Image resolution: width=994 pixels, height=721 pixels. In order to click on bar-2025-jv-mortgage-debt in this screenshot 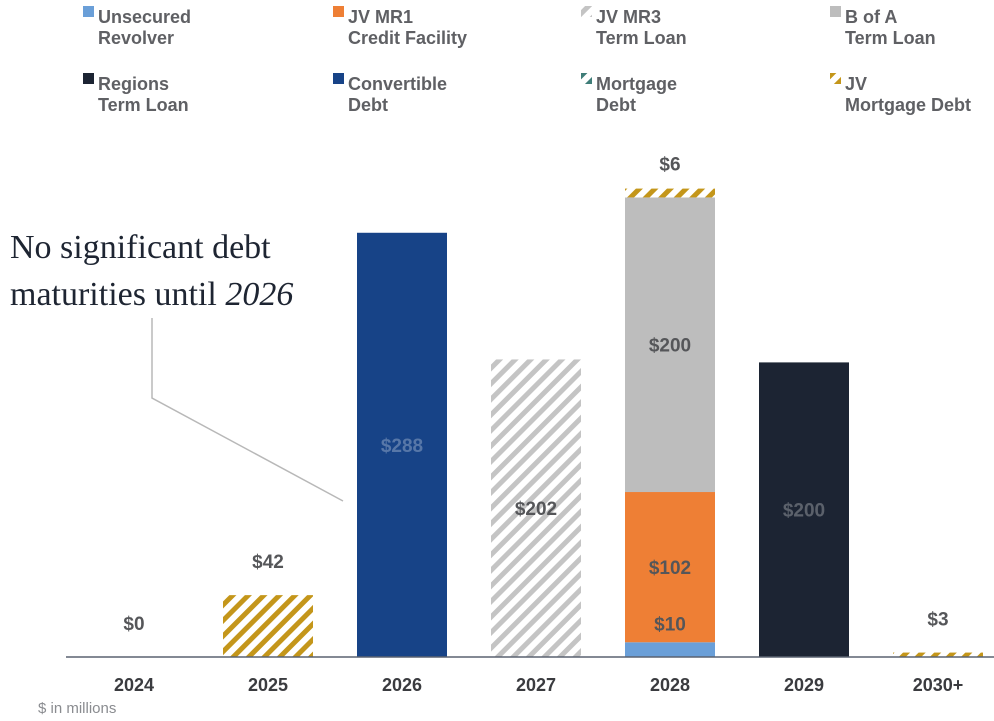, I will do `click(268, 626)`.